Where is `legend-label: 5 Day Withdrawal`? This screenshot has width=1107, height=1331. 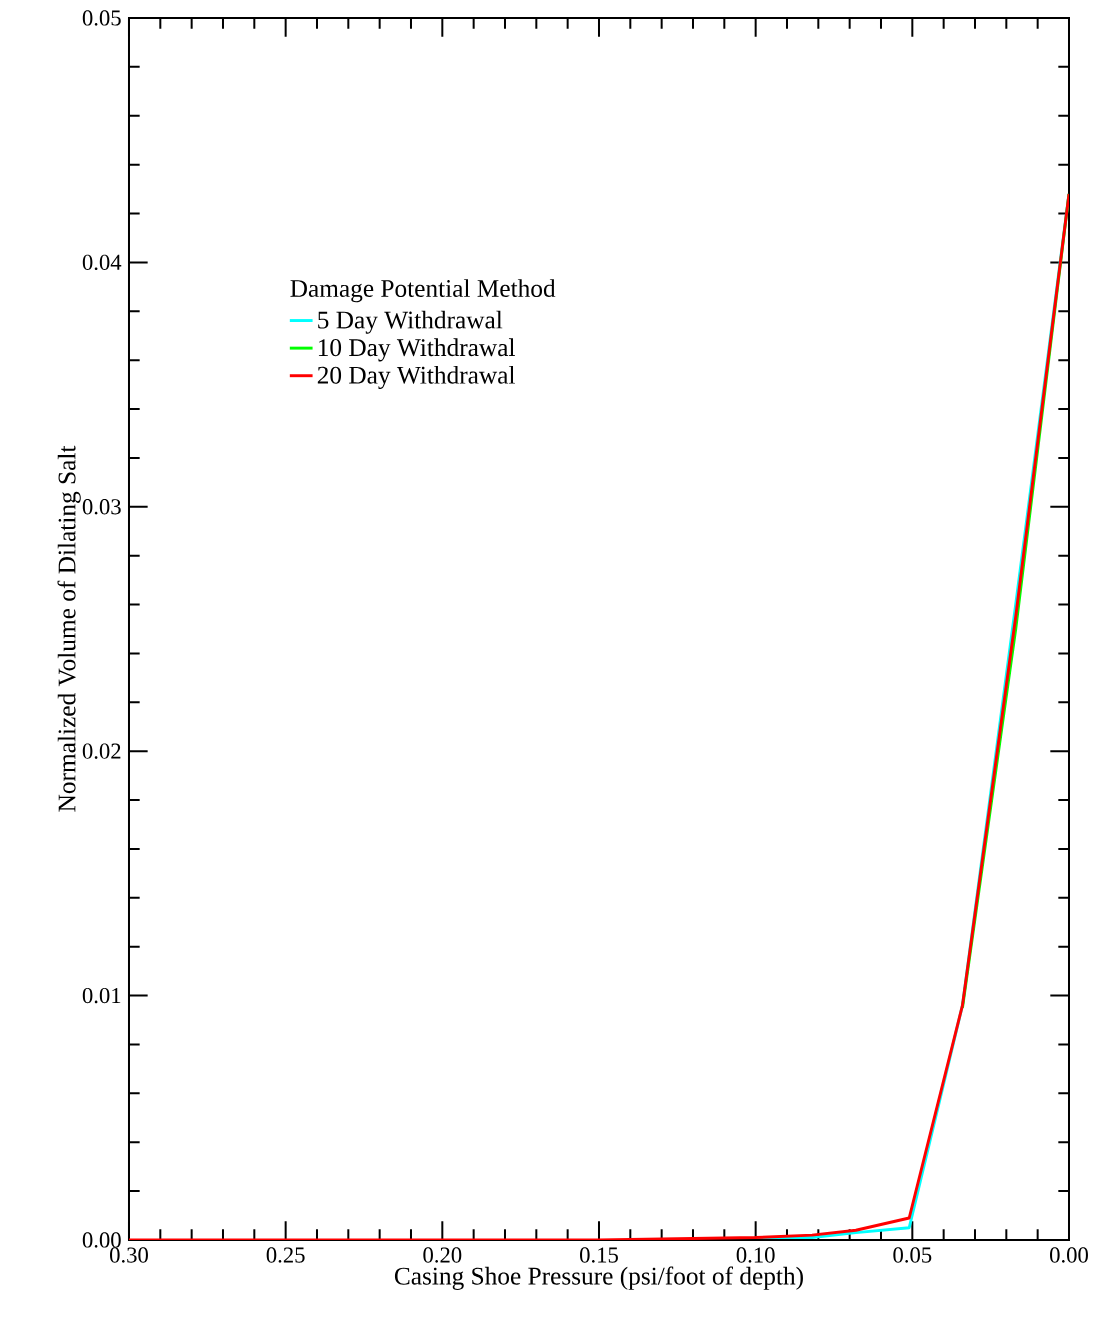 legend-label: 5 Day Withdrawal is located at coordinates (410, 322).